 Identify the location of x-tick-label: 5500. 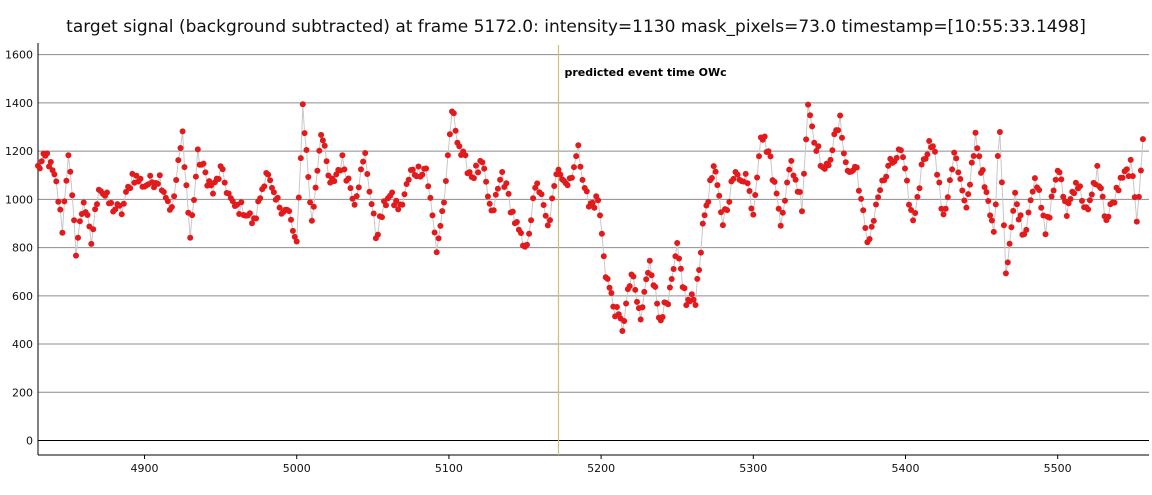
(1058, 468).